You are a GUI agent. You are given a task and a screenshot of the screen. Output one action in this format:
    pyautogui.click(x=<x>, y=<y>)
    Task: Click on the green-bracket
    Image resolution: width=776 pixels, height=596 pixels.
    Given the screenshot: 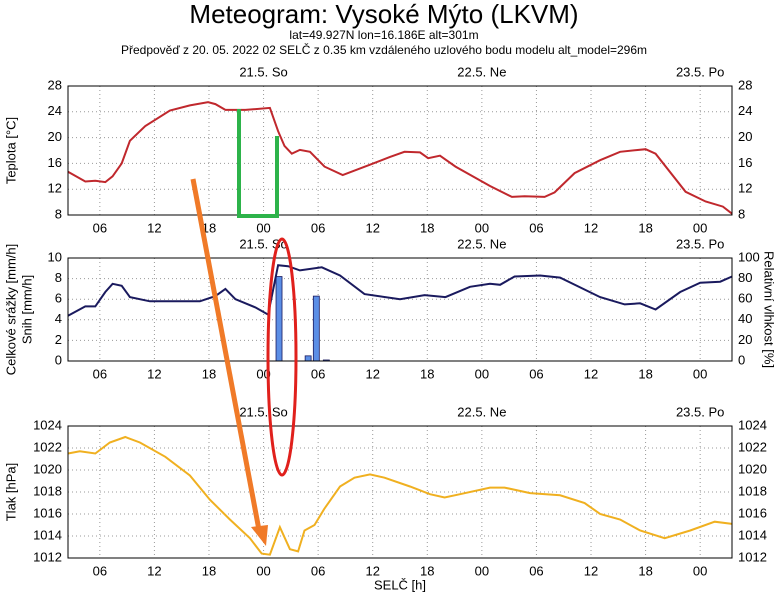 What is the action you would take?
    pyautogui.click(x=258, y=163)
    